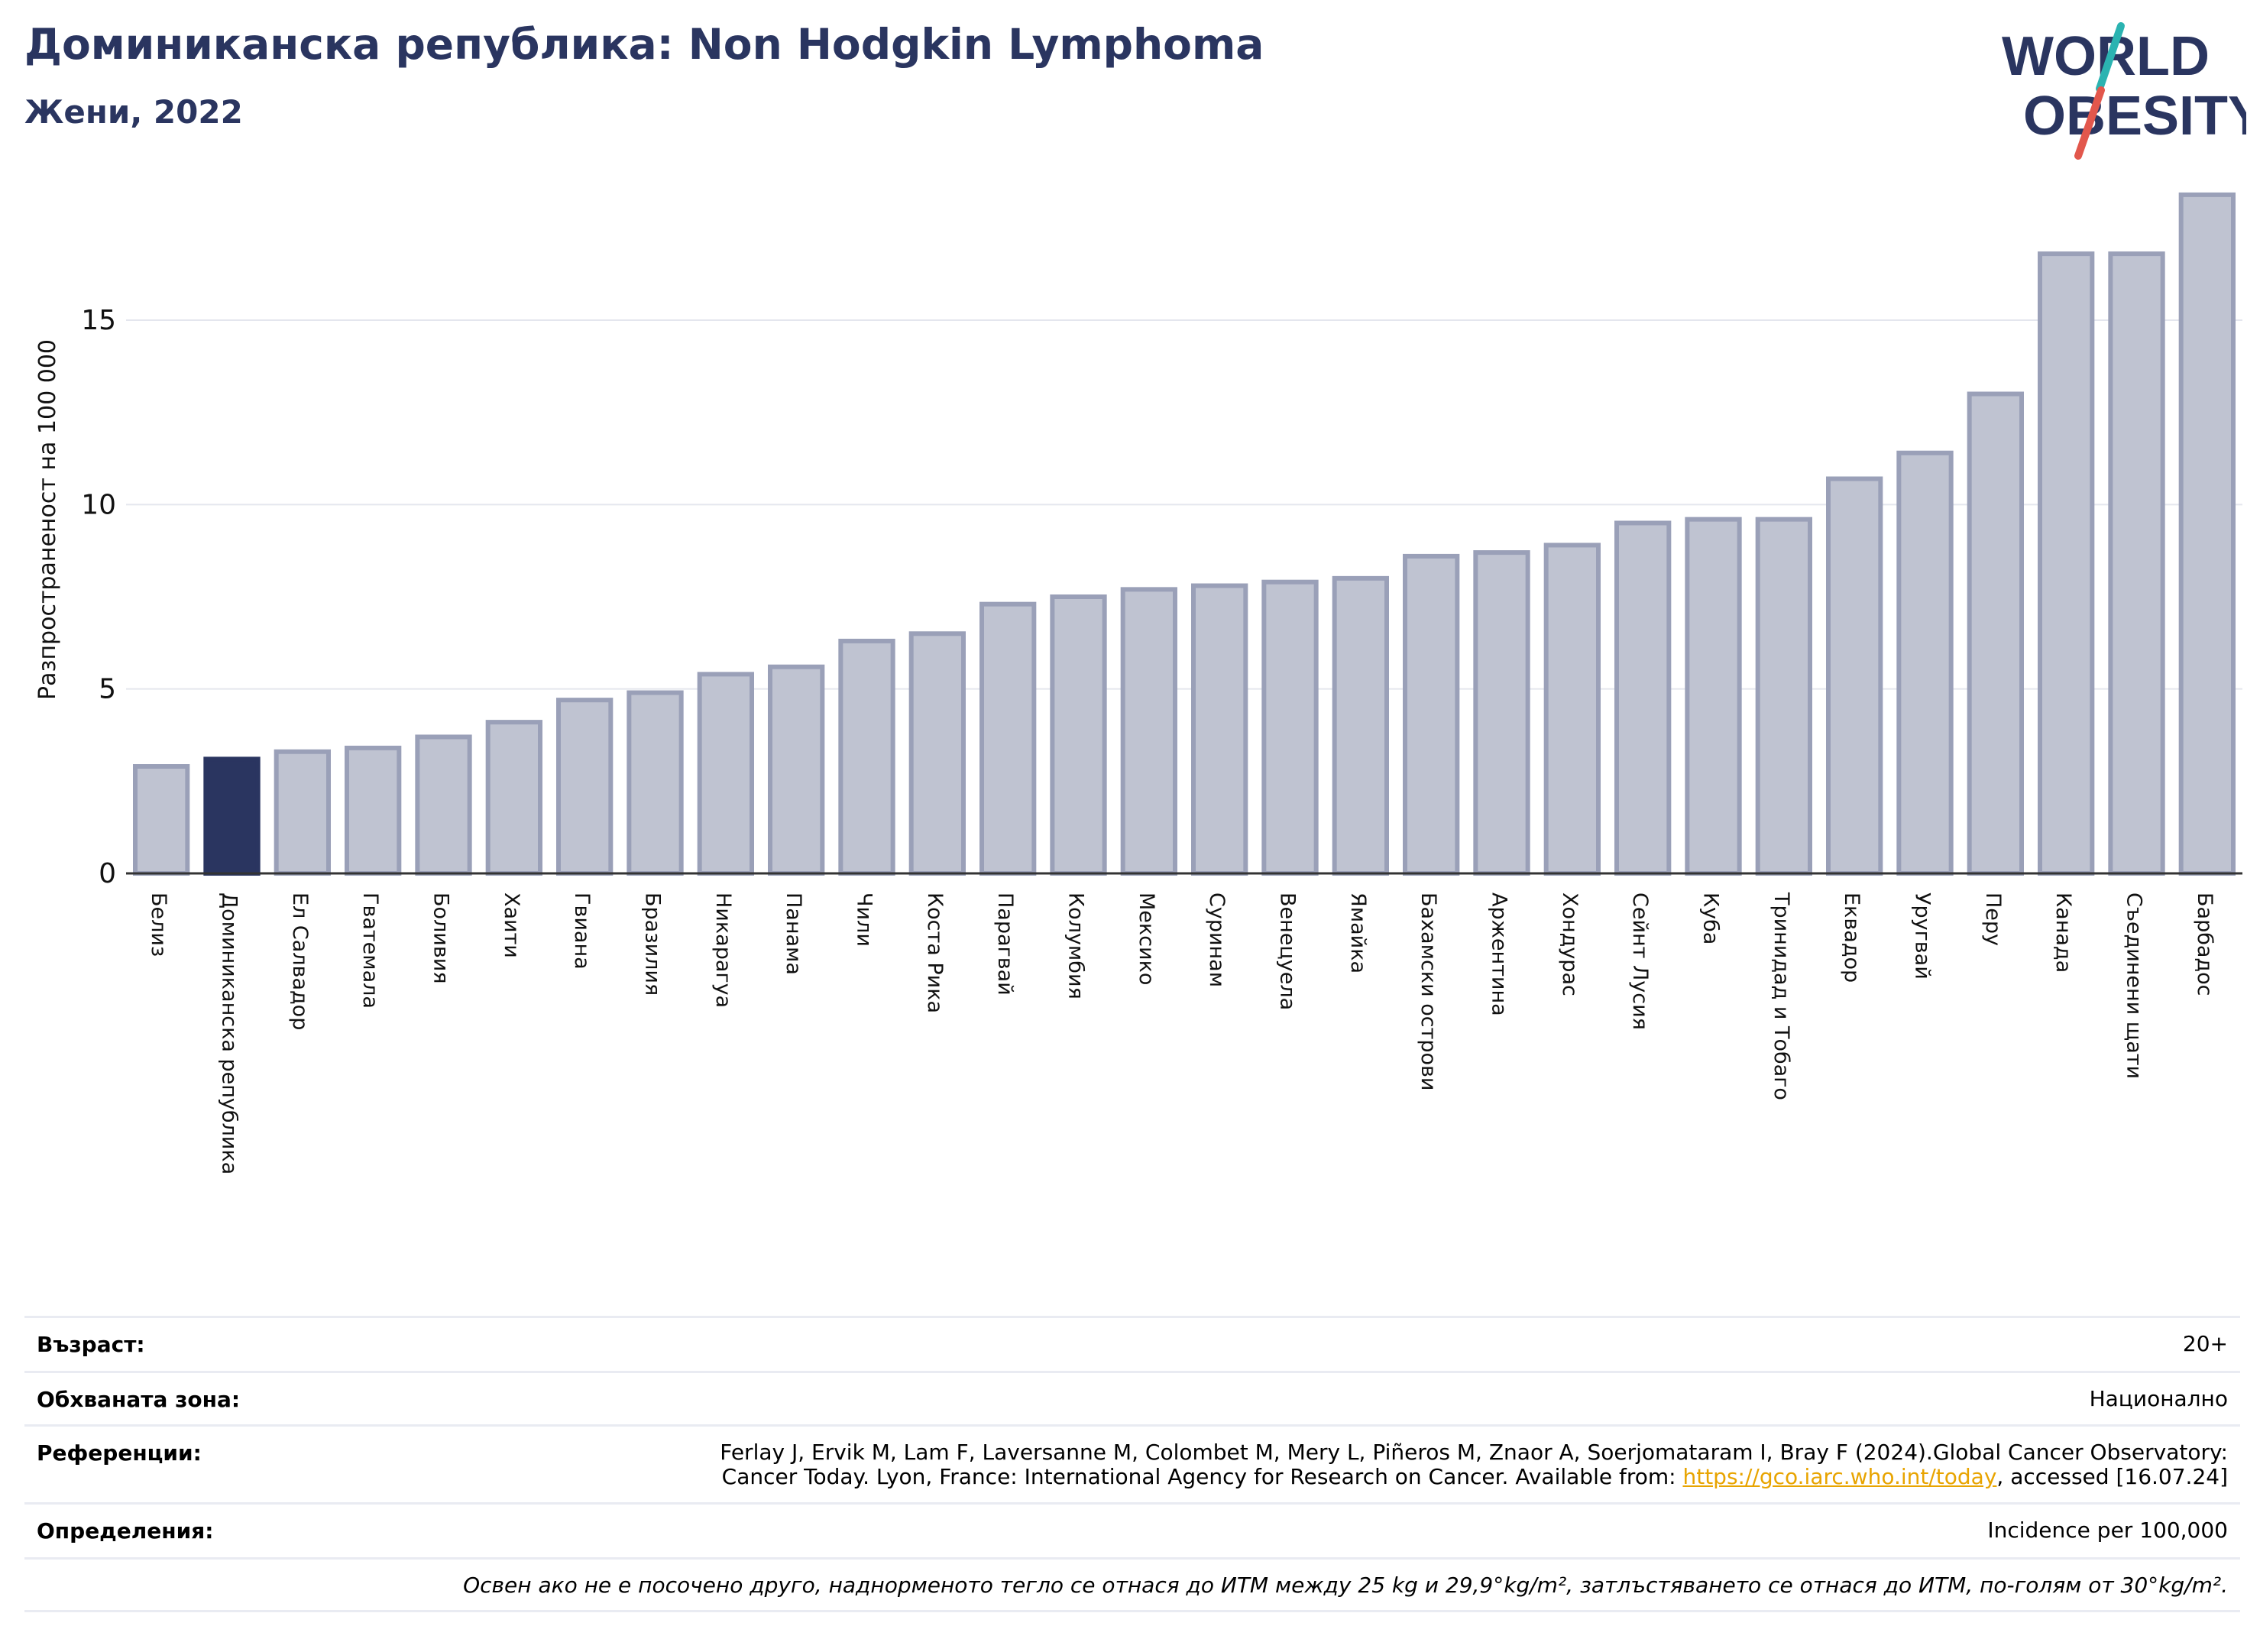  I want to click on info-row-age: Възраст: 20+, so click(1132, 1343).